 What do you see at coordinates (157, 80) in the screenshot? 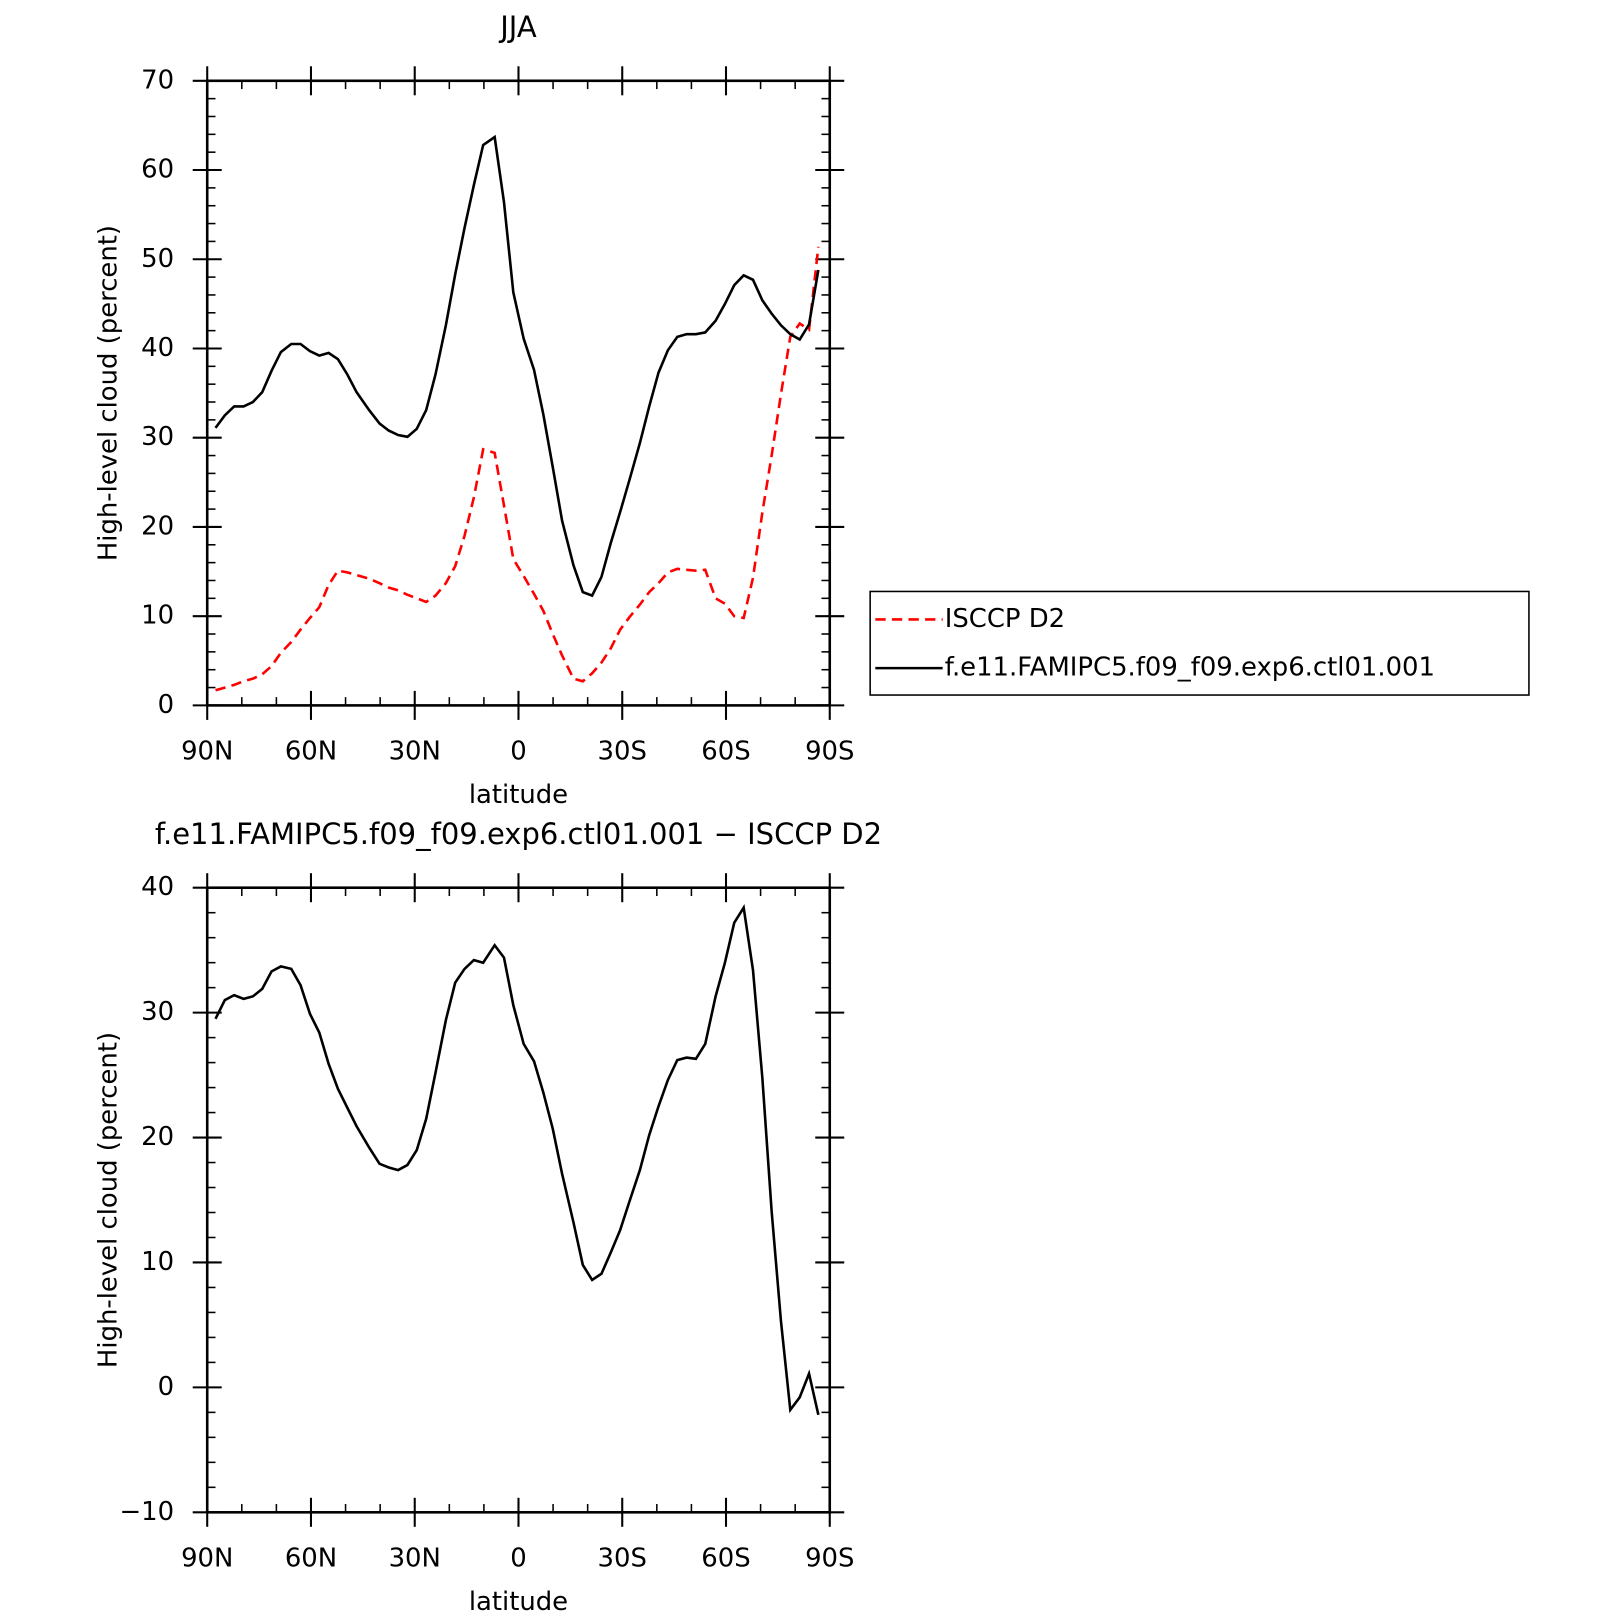
I see `y-tick-label: 70` at bounding box center [157, 80].